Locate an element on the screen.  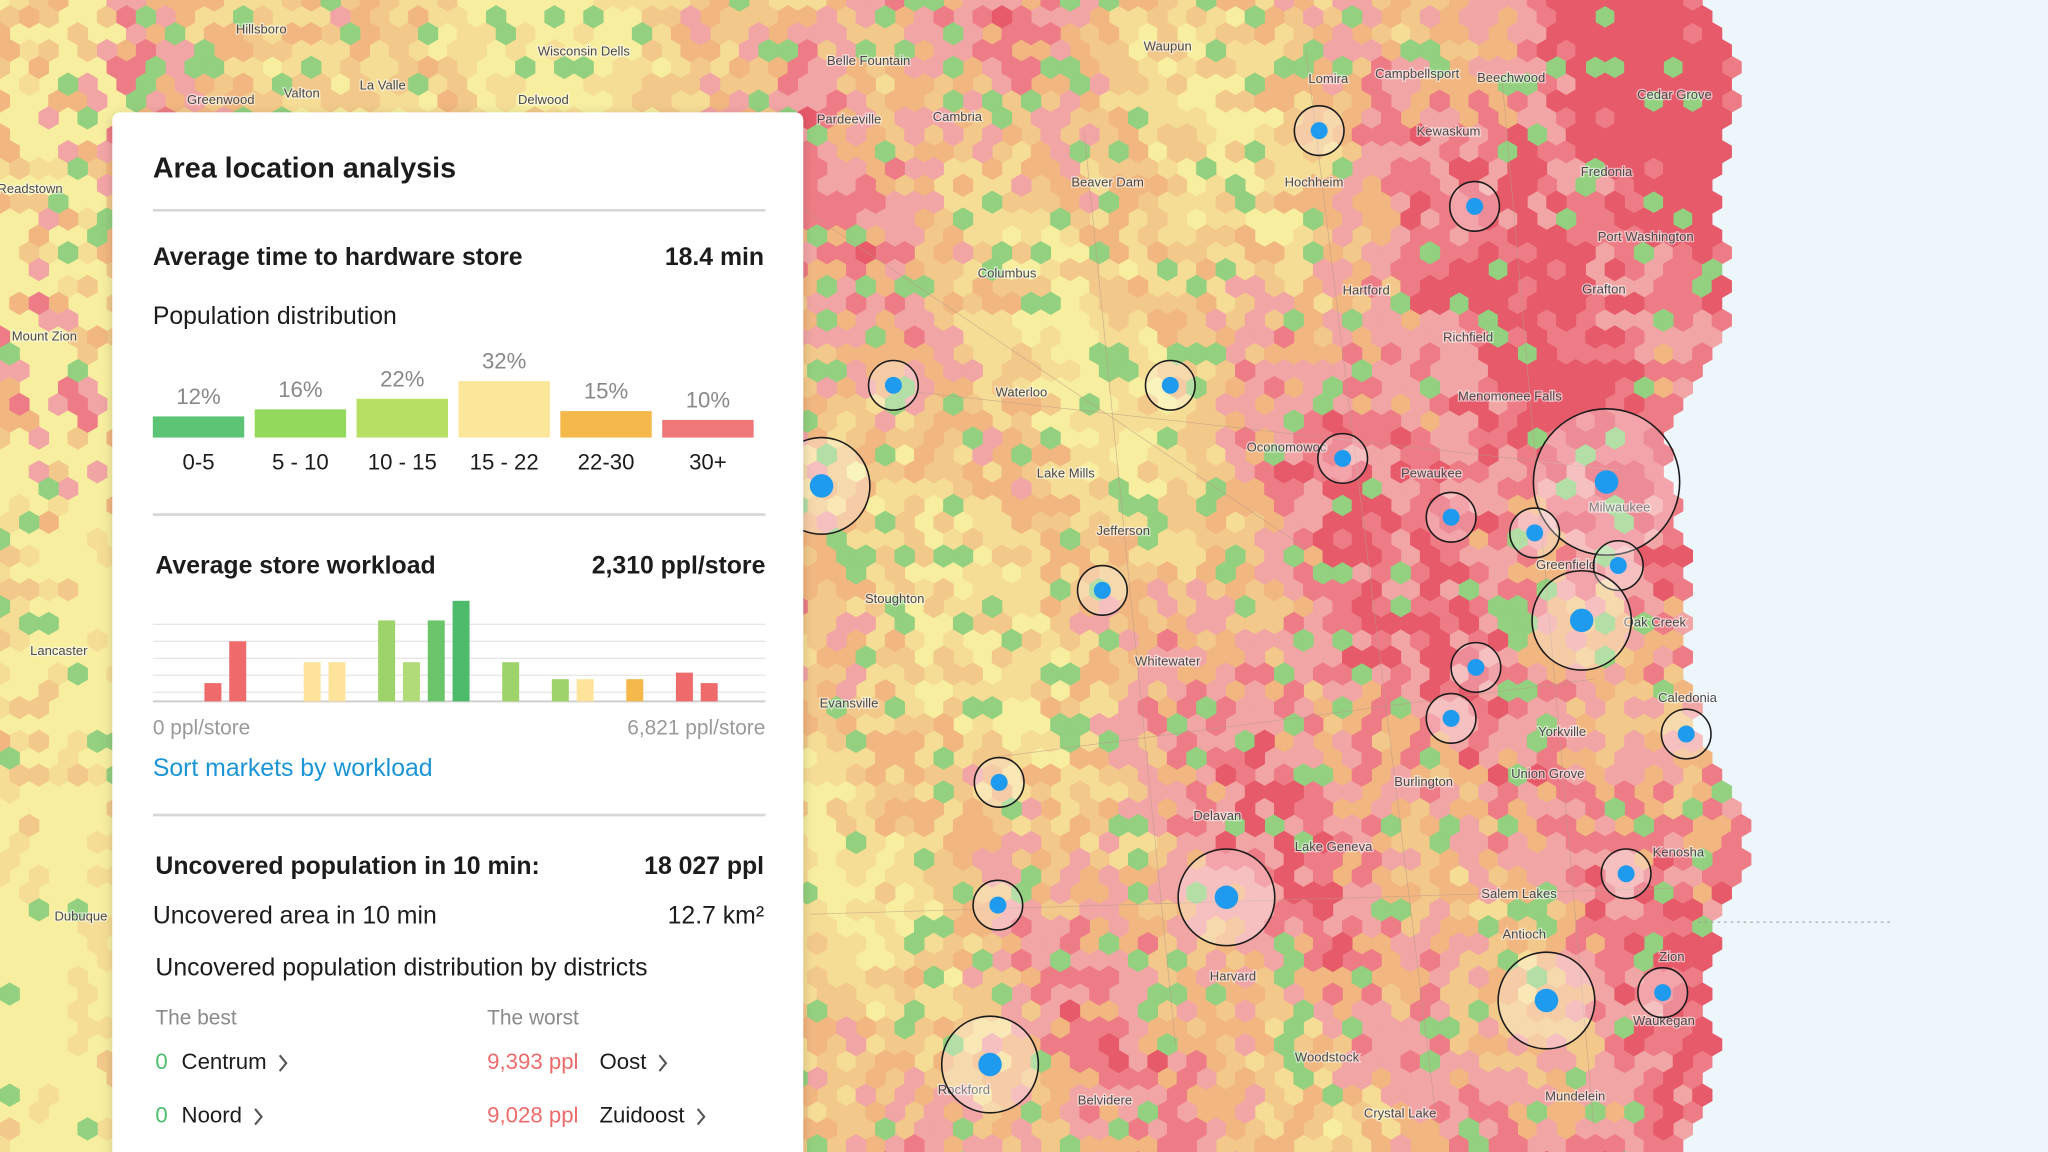
district-name: Noord is located at coordinates (212, 1115).